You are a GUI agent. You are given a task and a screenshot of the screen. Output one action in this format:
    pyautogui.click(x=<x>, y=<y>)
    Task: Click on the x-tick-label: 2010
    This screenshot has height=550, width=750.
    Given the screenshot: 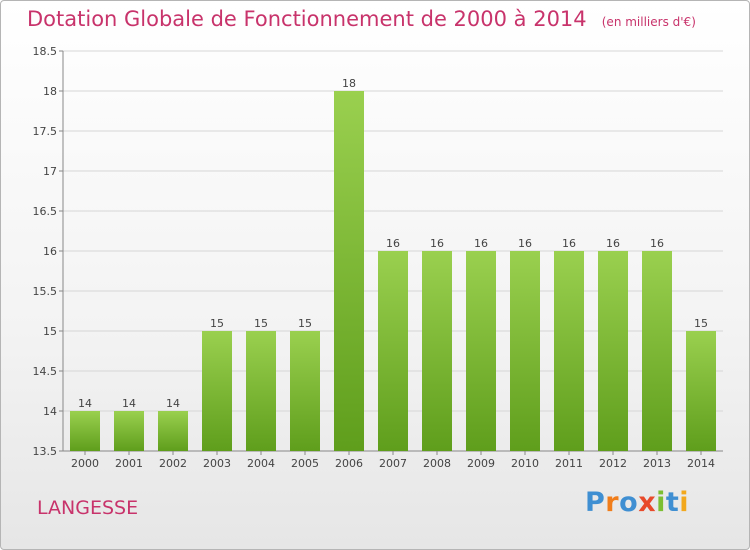 What is the action you would take?
    pyautogui.click(x=525, y=463)
    